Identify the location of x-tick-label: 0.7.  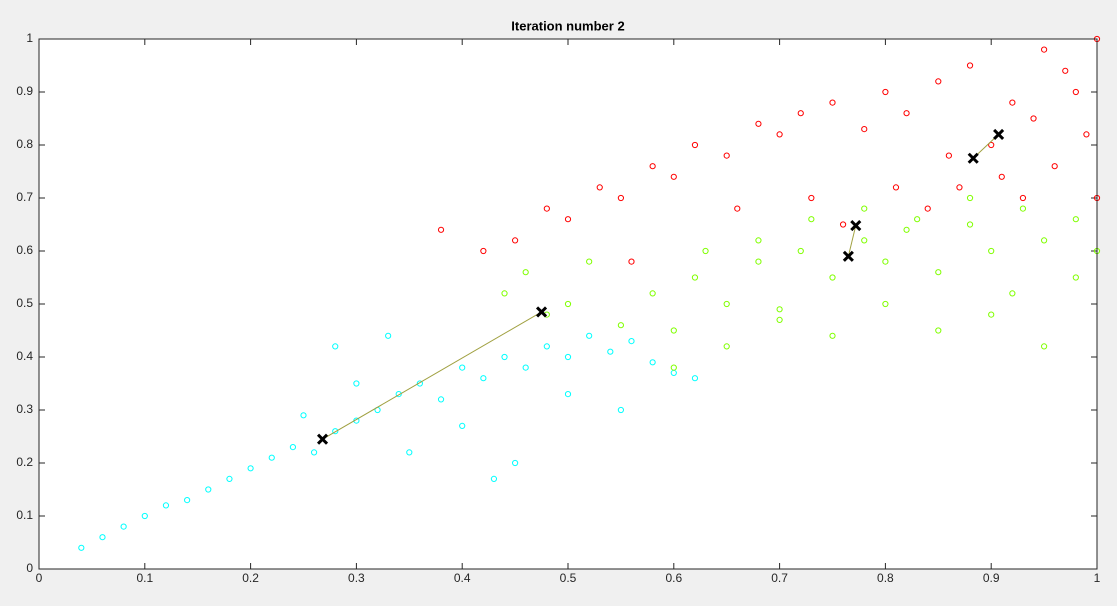
(779, 578).